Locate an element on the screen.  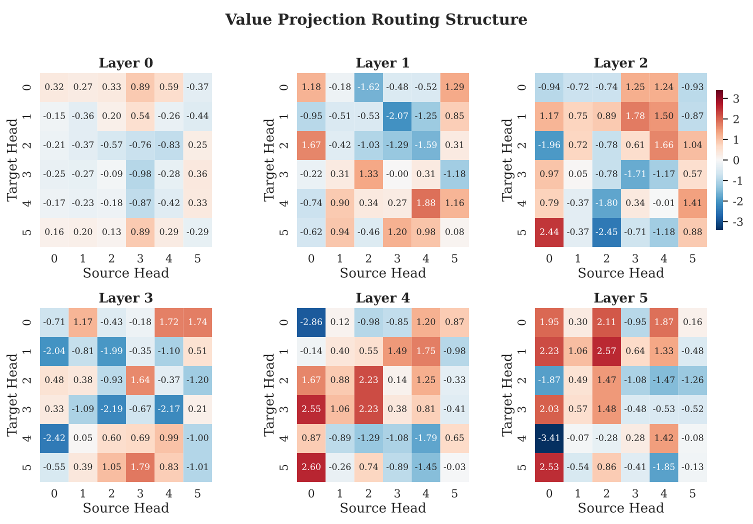
data-label: 0.55 is located at coordinates (369, 350).